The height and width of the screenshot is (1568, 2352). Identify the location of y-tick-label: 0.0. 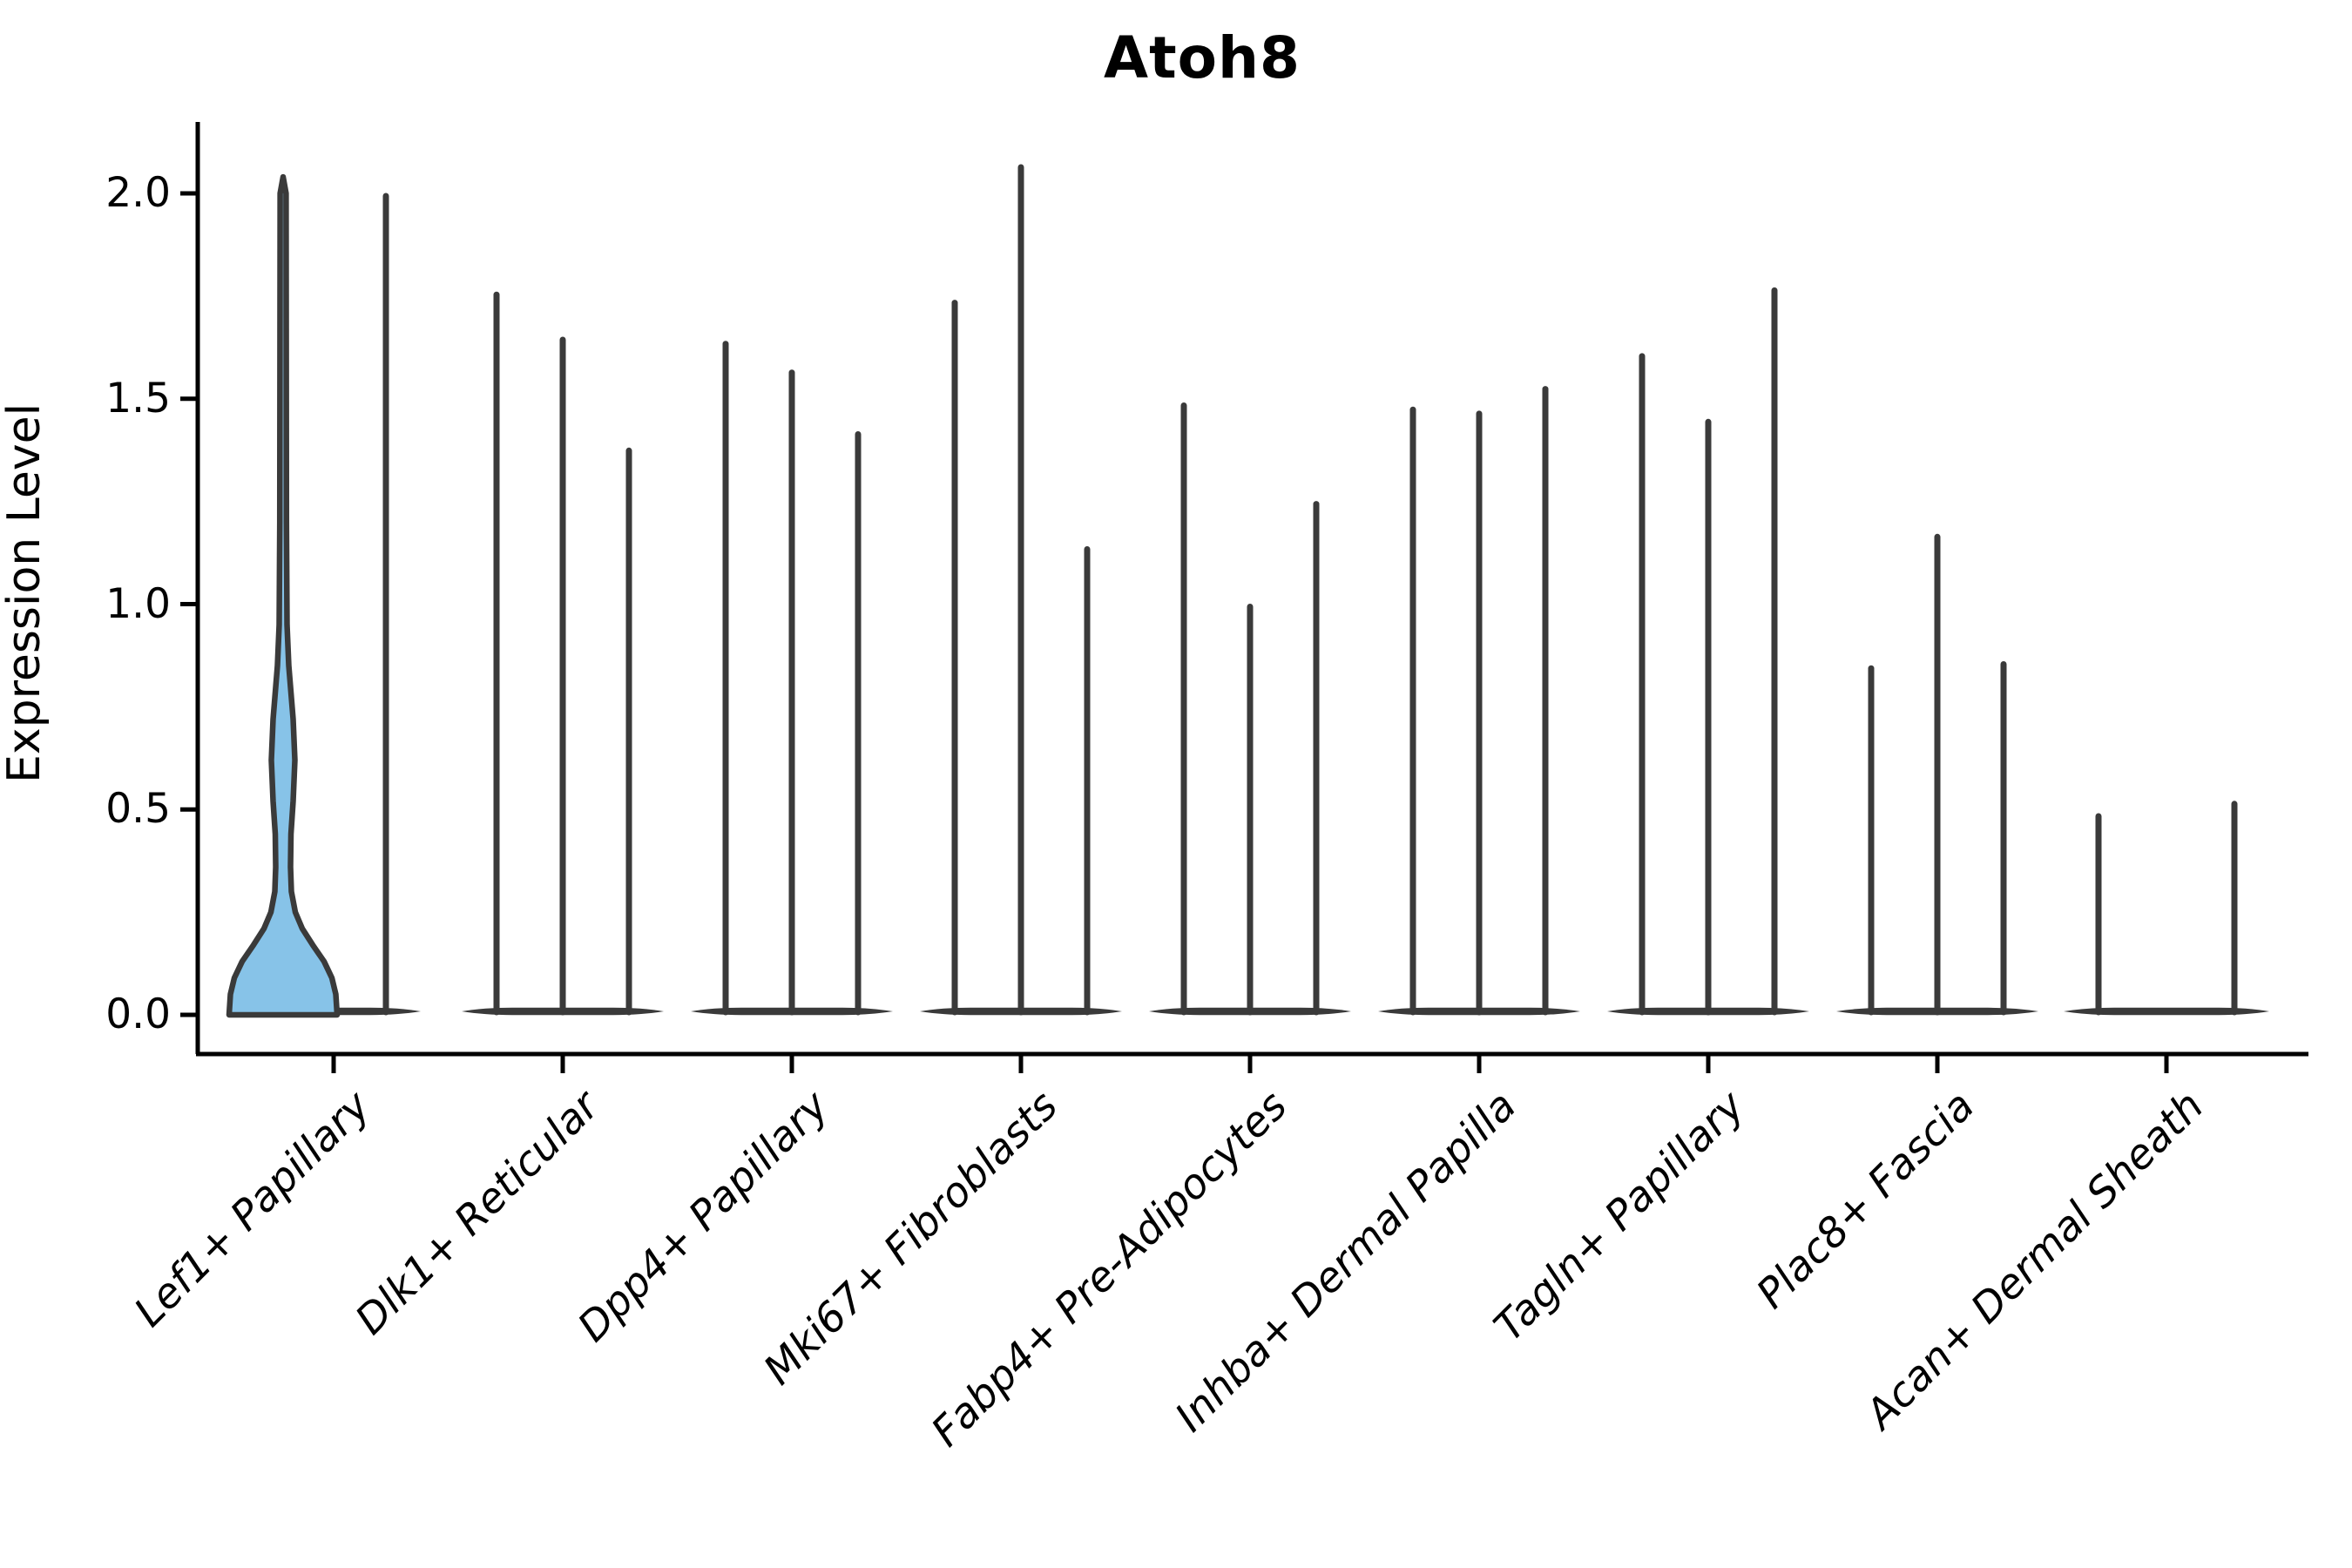
(138, 1014).